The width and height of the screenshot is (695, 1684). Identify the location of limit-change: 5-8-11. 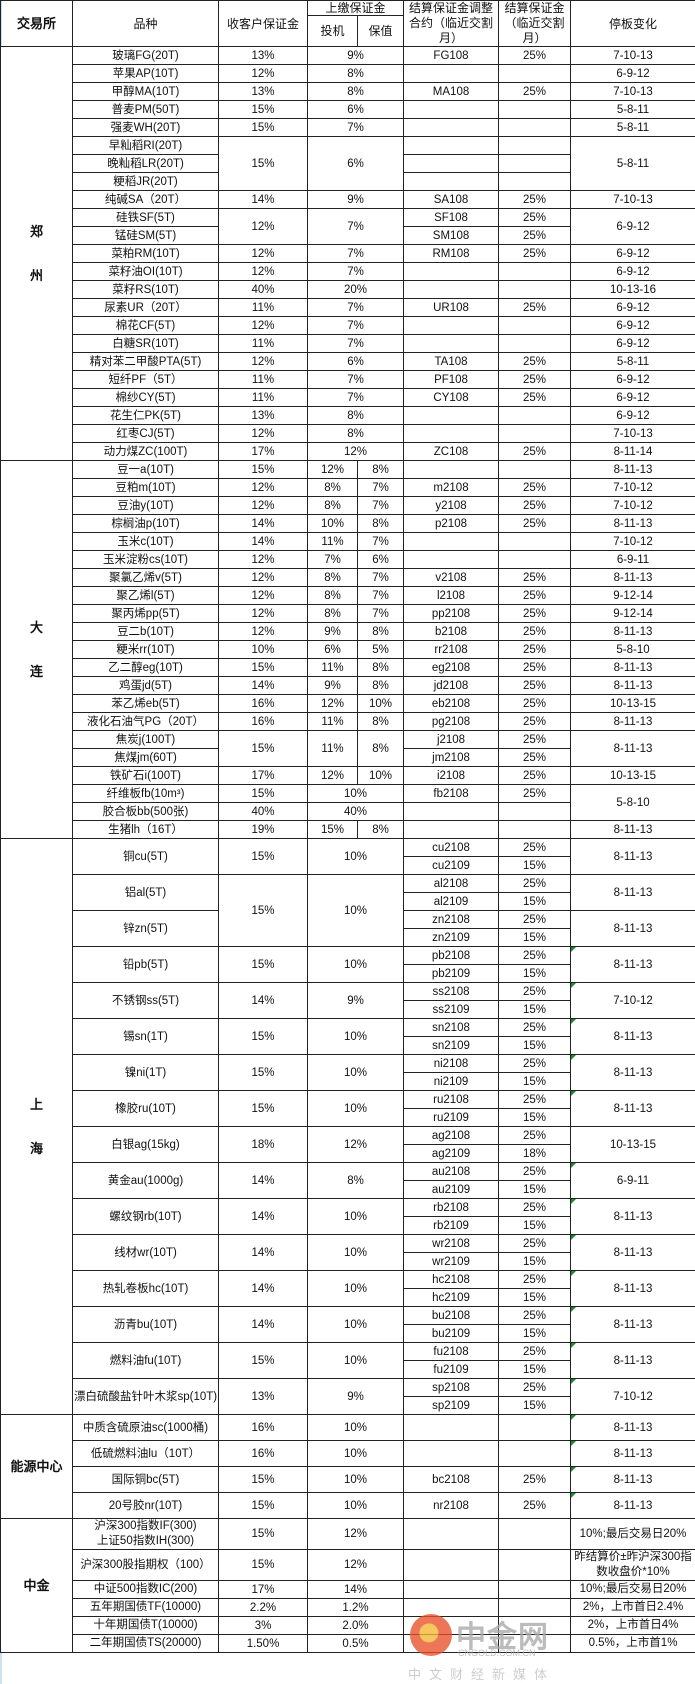
(632, 109).